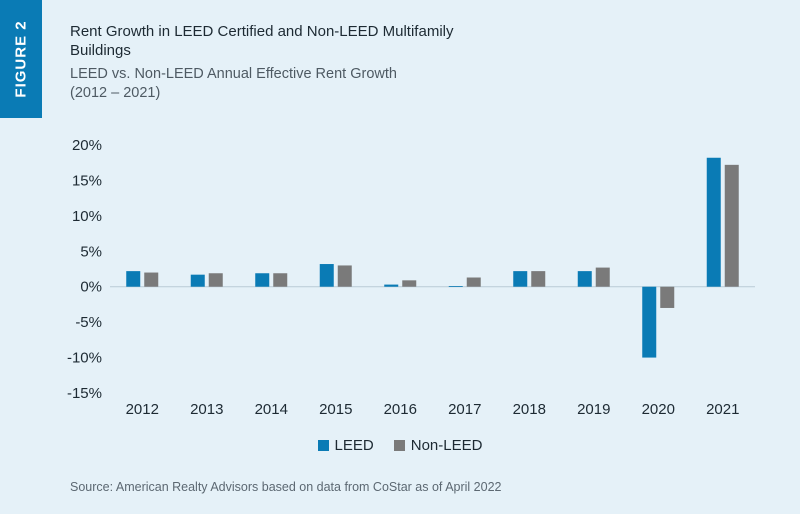  I want to click on x-tick-label: 2020, so click(658, 409).